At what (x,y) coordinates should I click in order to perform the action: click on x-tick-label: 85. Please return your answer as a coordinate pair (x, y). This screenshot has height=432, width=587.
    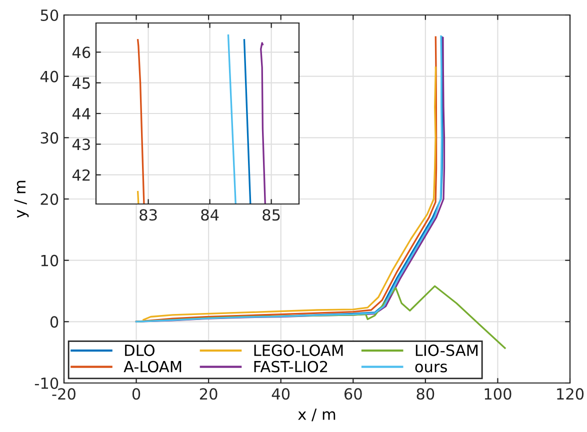
    Looking at the image, I should click on (271, 215).